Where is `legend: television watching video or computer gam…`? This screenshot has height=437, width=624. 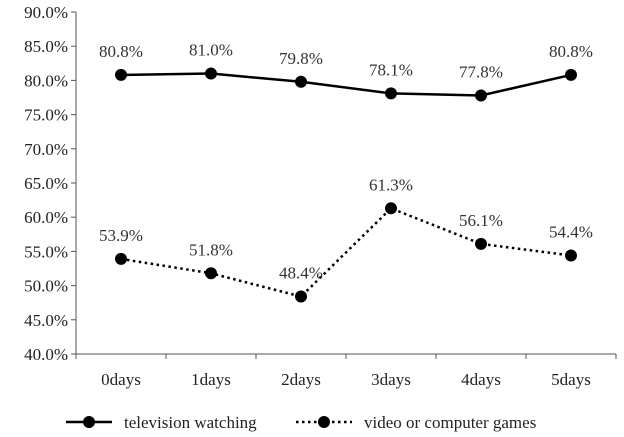 legend: television watching video or computer gam… is located at coordinates (301, 422).